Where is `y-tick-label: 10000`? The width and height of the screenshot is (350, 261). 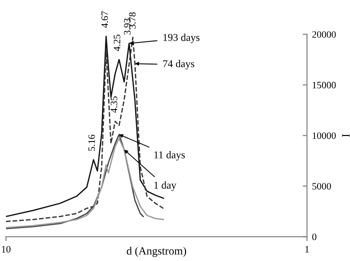 y-tick-label: 10000 is located at coordinates (324, 135).